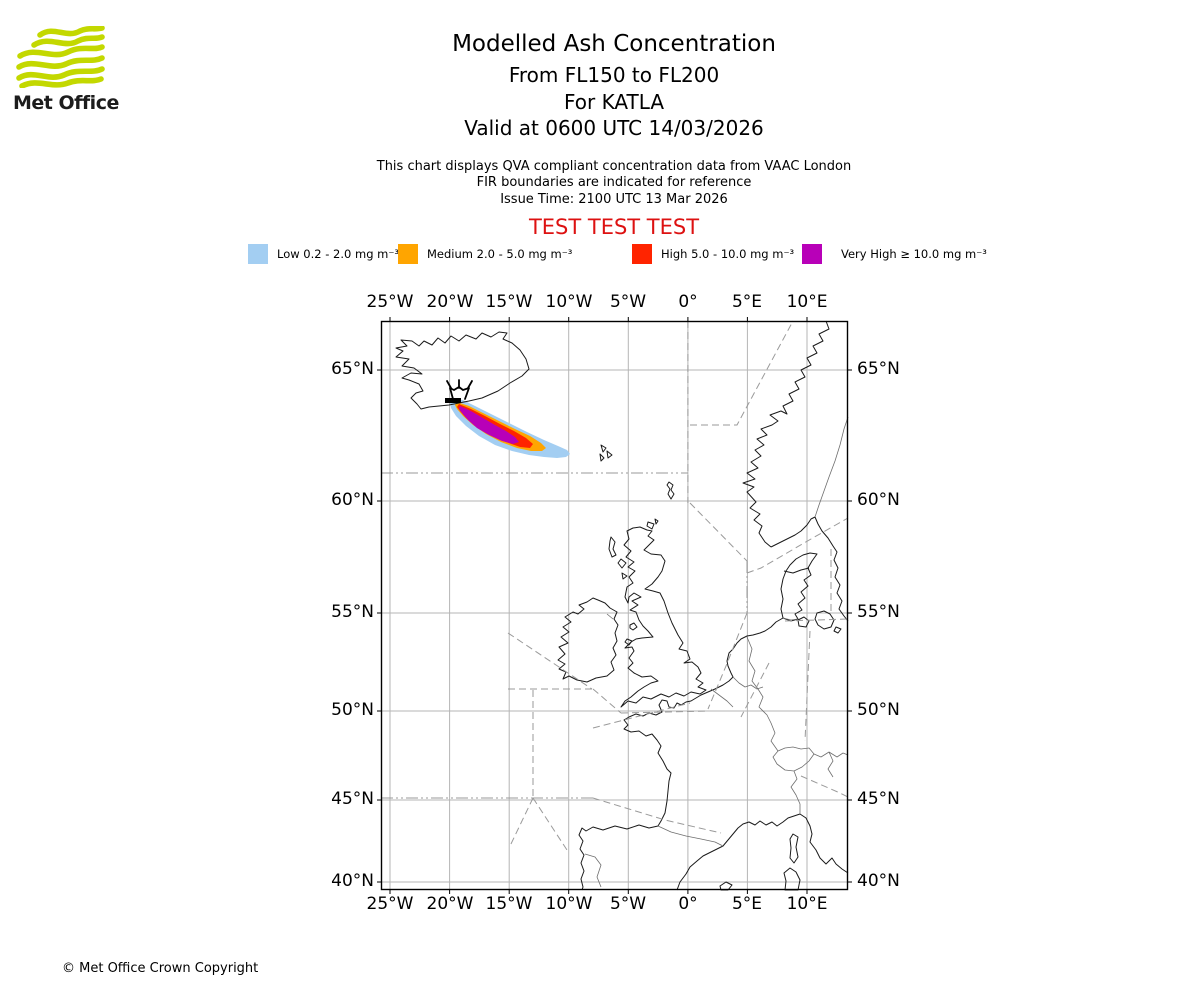 This screenshot has height=1000, width=1200. I want to click on legend-swatch-medium, so click(408, 254).